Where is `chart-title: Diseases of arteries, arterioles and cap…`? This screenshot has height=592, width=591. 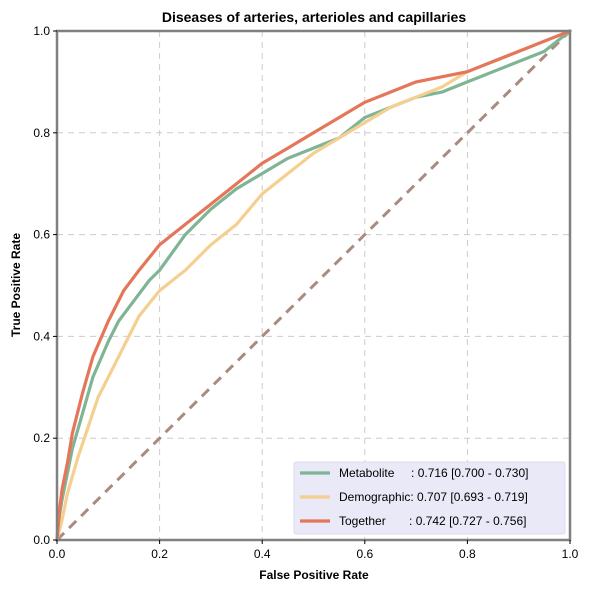
chart-title: Diseases of arteries, arterioles and cap… is located at coordinates (314, 17).